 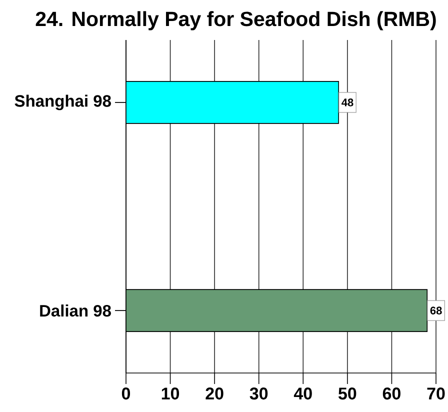 I want to click on x-tick-label: 40, so click(x=303, y=394).